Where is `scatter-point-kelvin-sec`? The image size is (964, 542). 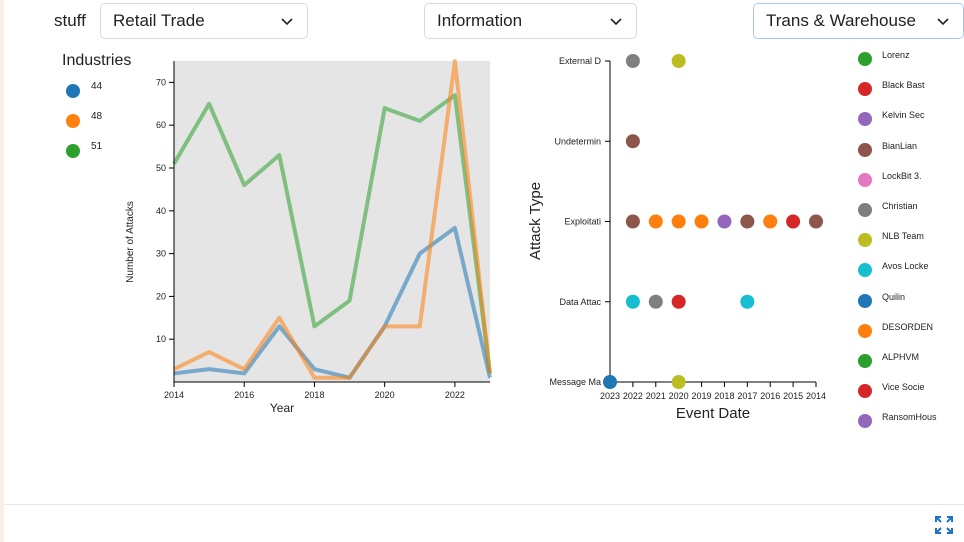 scatter-point-kelvin-sec is located at coordinates (724, 221).